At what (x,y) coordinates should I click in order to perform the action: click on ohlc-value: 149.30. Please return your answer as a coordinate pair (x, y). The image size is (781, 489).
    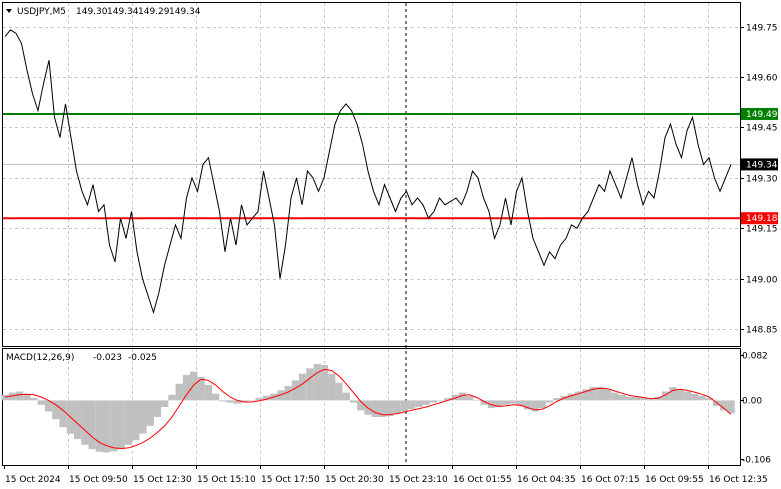
    Looking at the image, I should click on (92, 12).